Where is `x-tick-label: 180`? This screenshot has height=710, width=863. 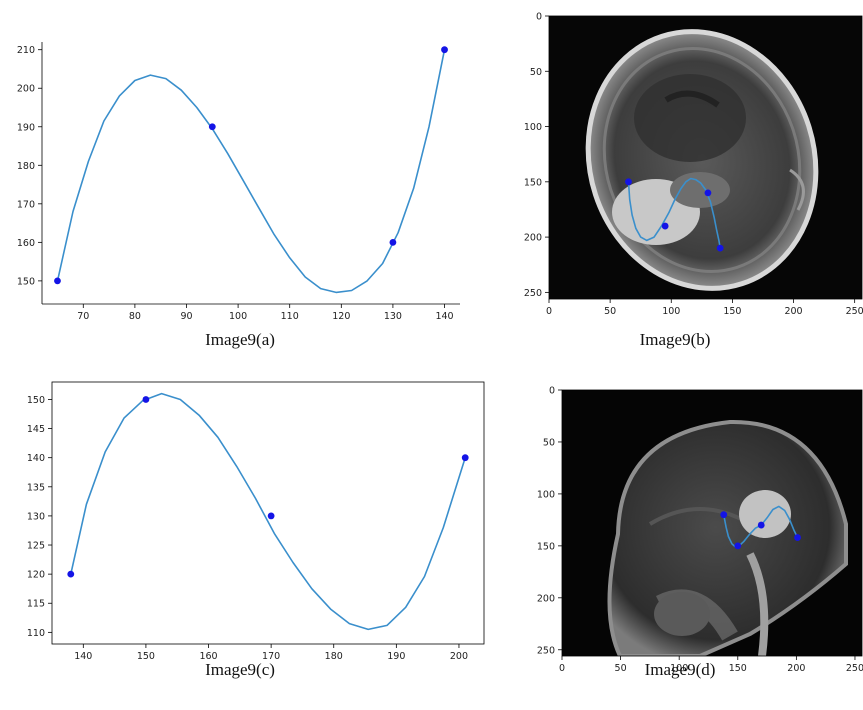
x-tick-label: 180 is located at coordinates (334, 656).